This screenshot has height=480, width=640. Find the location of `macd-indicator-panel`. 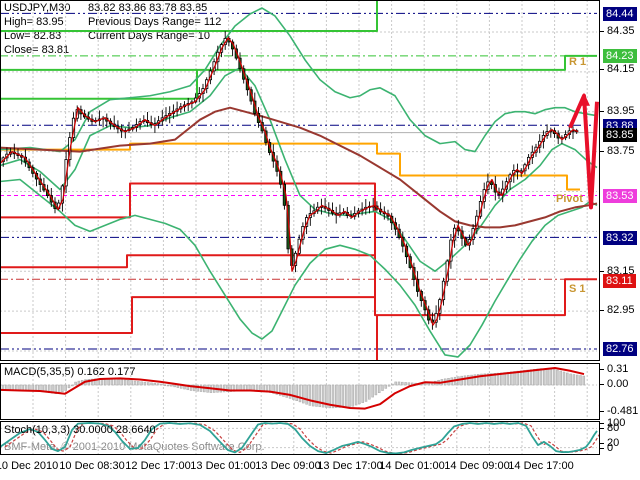

macd-indicator-panel is located at coordinates (300, 391).